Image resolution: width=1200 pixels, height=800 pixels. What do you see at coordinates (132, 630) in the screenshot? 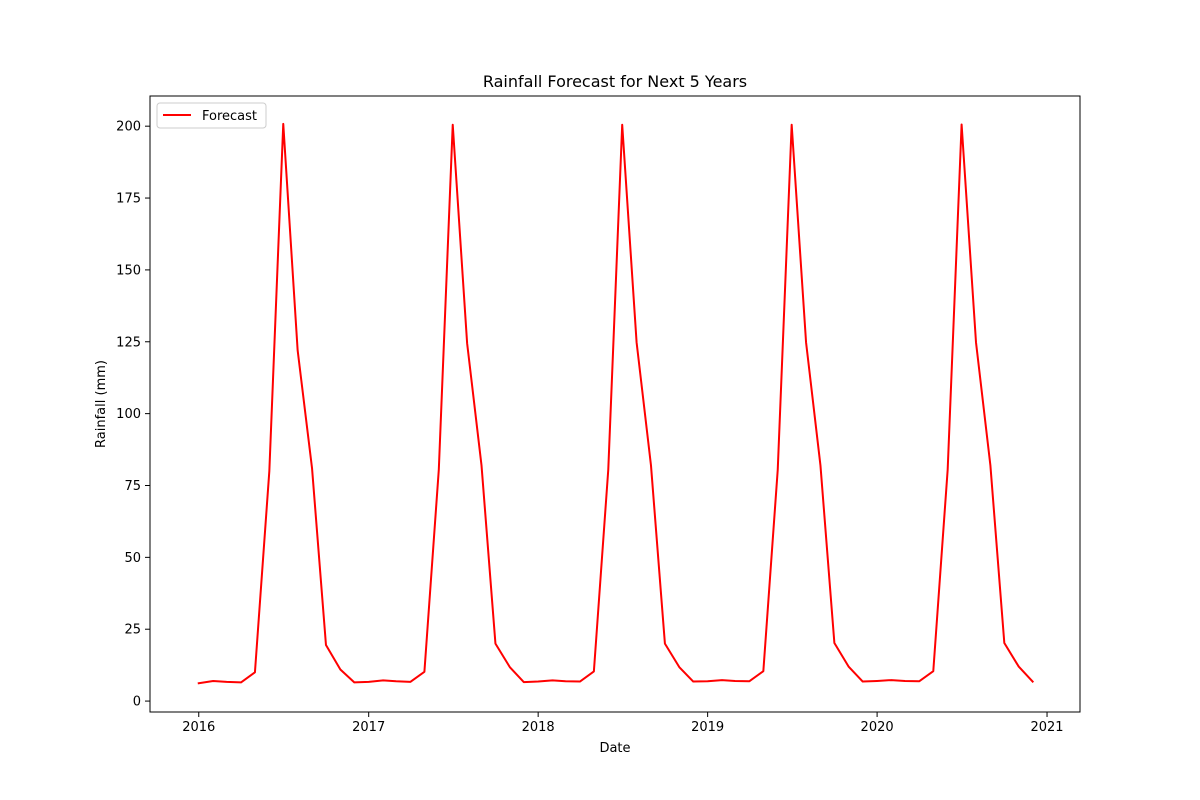
I see `y-tick-label: 25` at bounding box center [132, 630].